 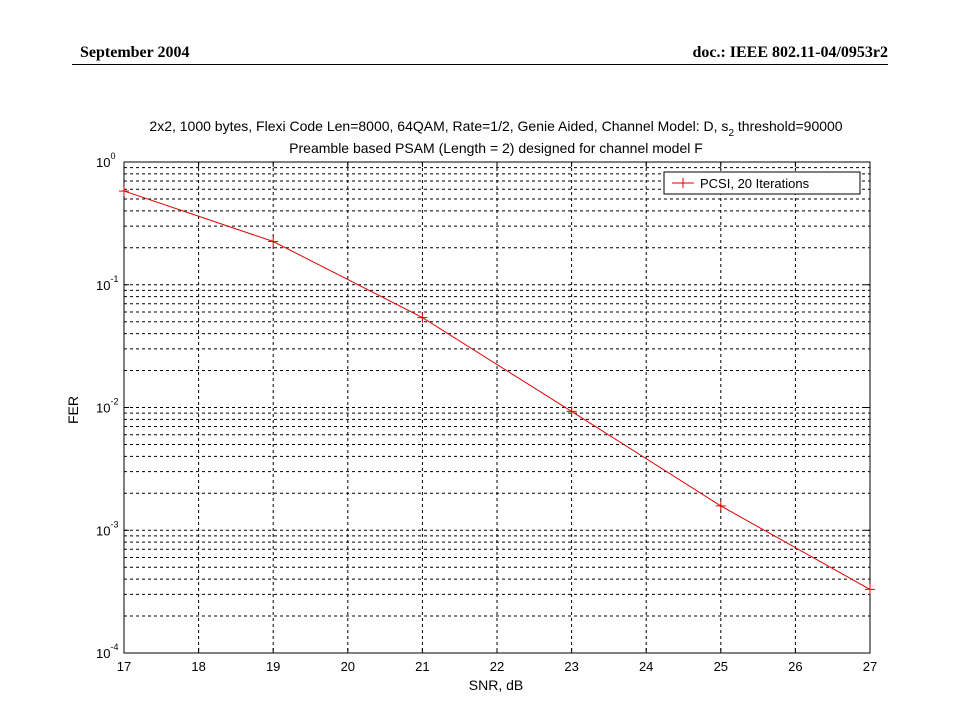 What do you see at coordinates (107, 528) in the screenshot?
I see `y-tick-label: 10⁻³` at bounding box center [107, 528].